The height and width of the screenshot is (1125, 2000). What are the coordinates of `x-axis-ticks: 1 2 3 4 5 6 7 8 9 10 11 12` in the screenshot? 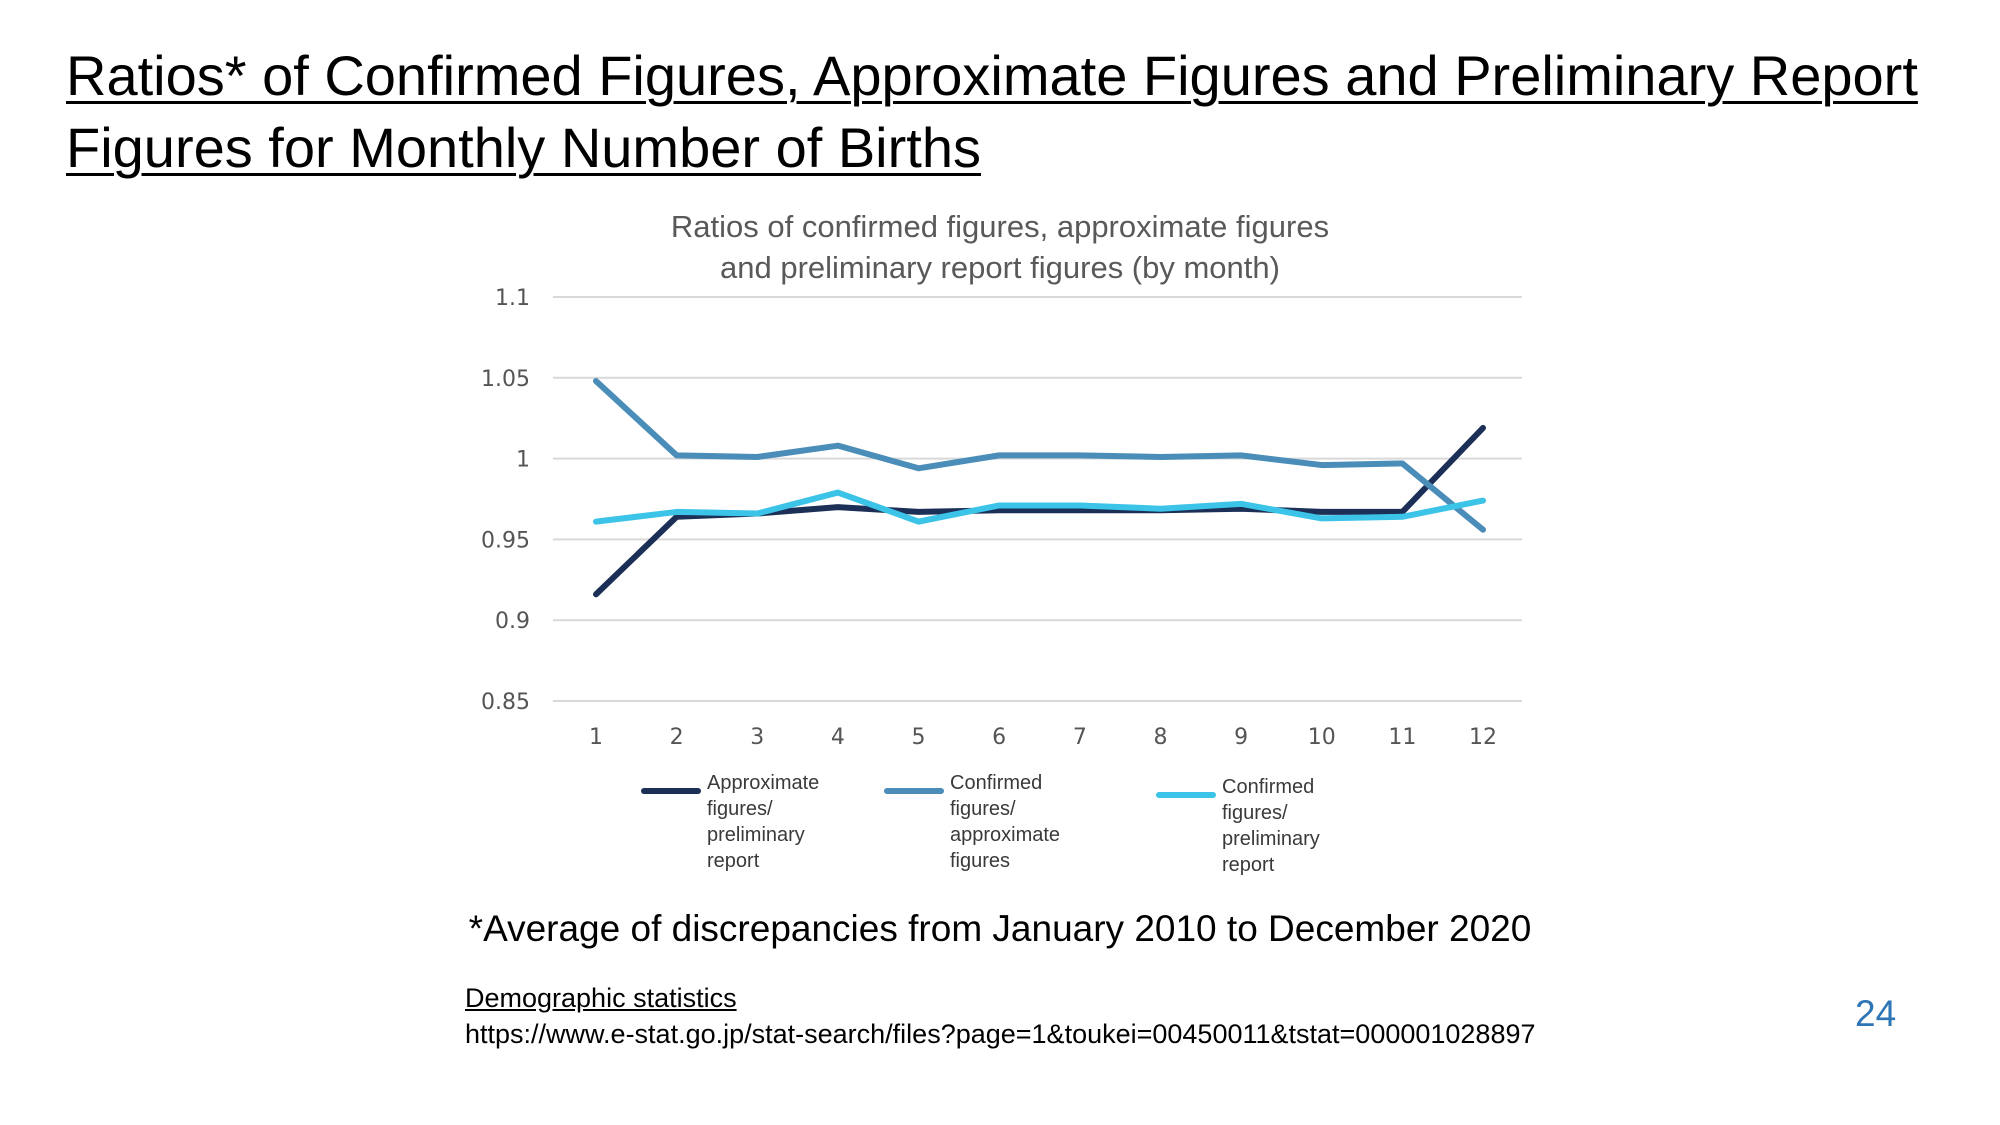 It's located at (1043, 737).